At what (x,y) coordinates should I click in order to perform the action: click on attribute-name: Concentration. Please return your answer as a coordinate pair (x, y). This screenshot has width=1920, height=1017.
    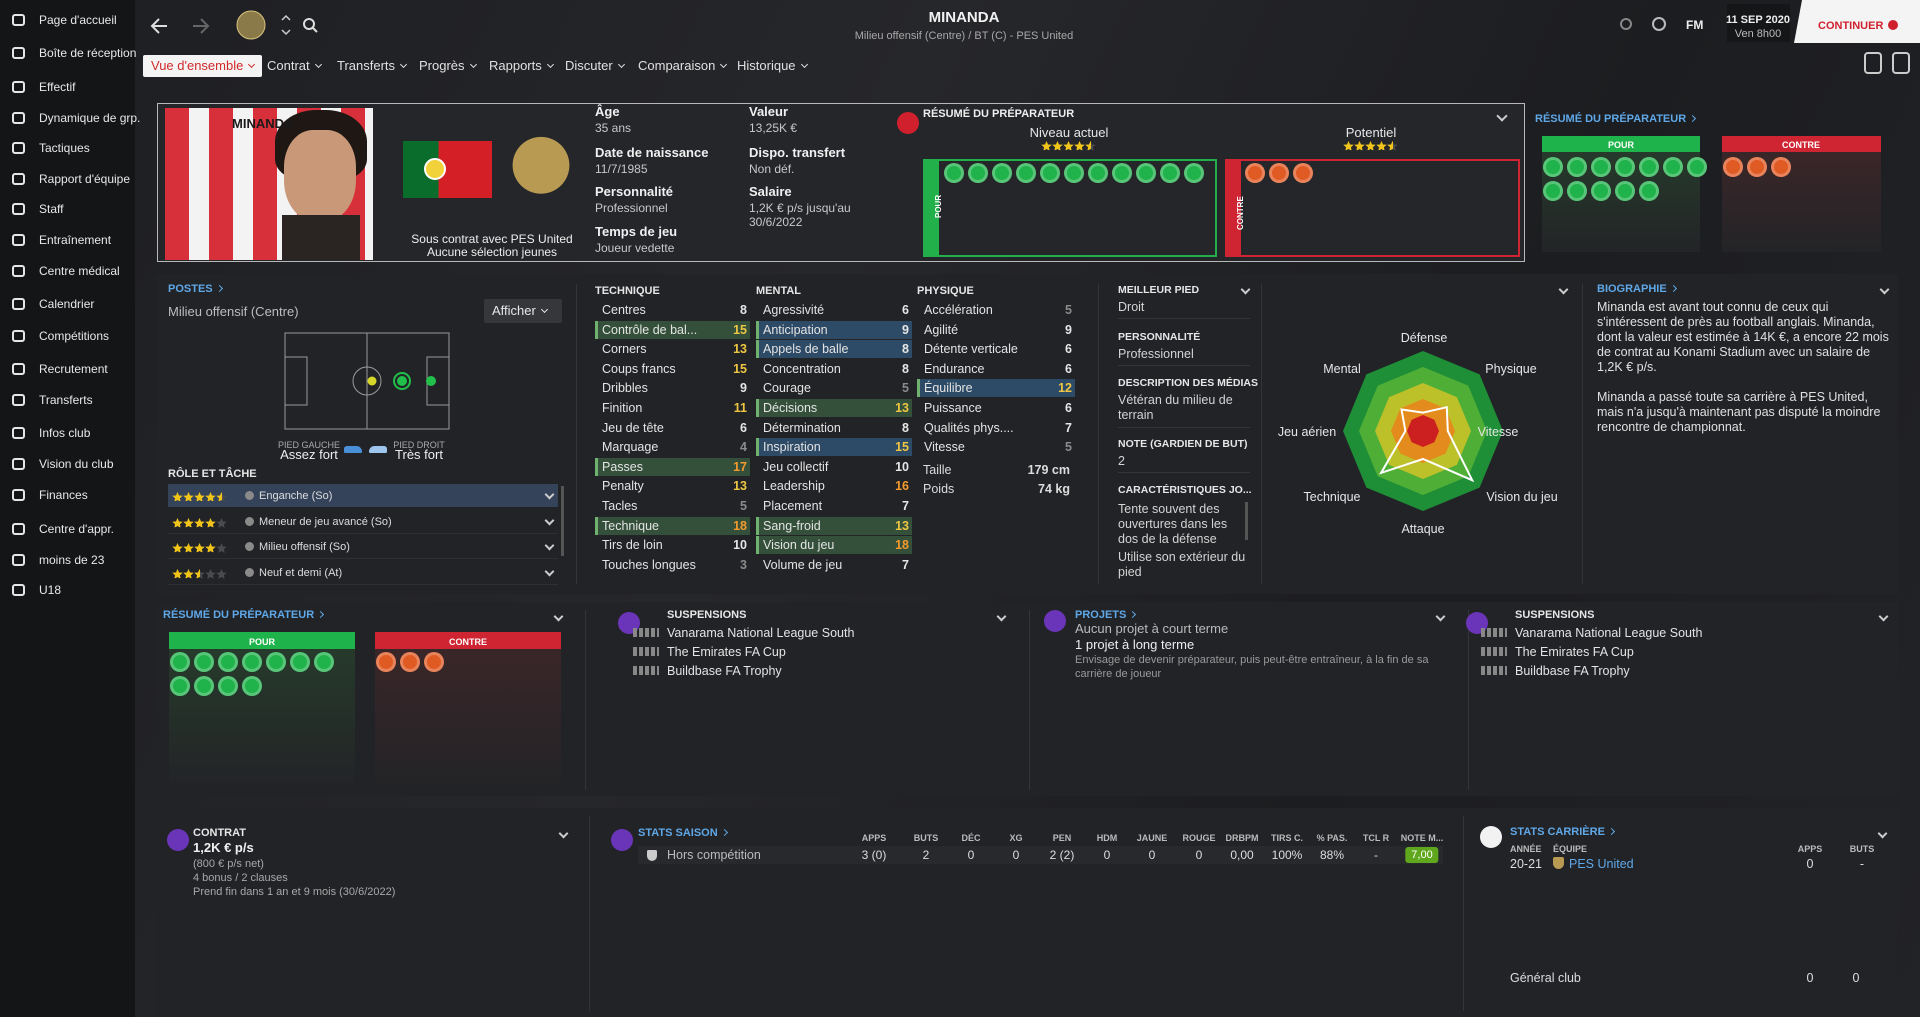
    Looking at the image, I should click on (802, 368).